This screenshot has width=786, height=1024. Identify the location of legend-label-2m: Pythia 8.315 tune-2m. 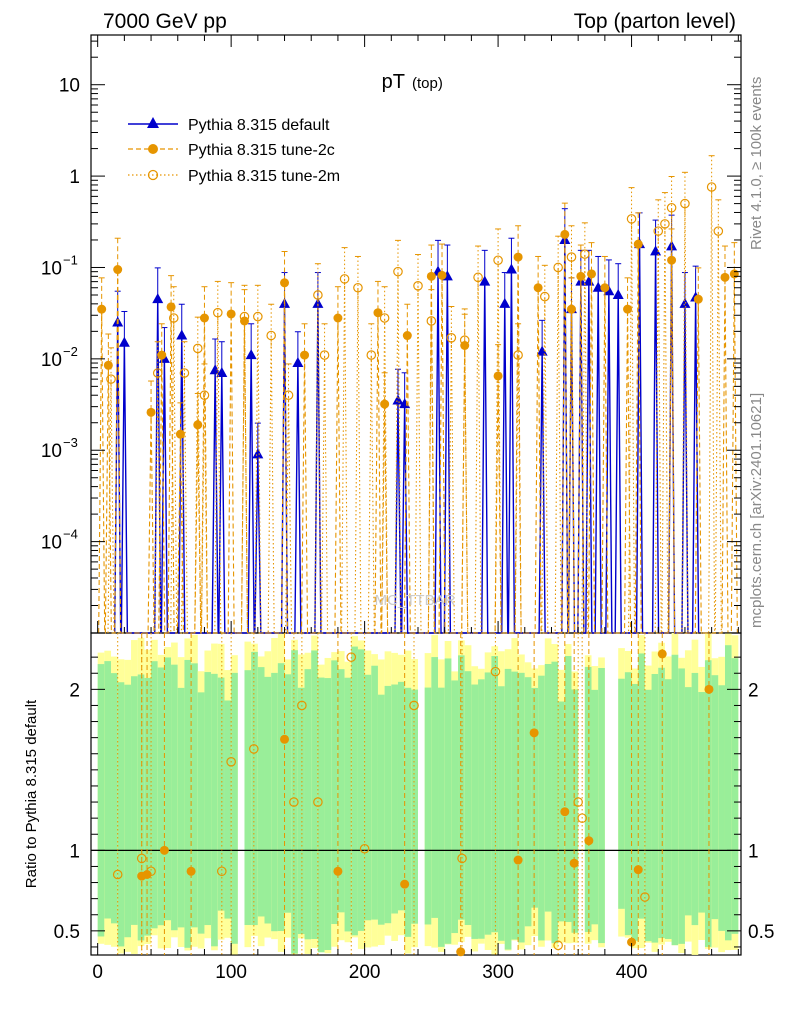
(264, 176).